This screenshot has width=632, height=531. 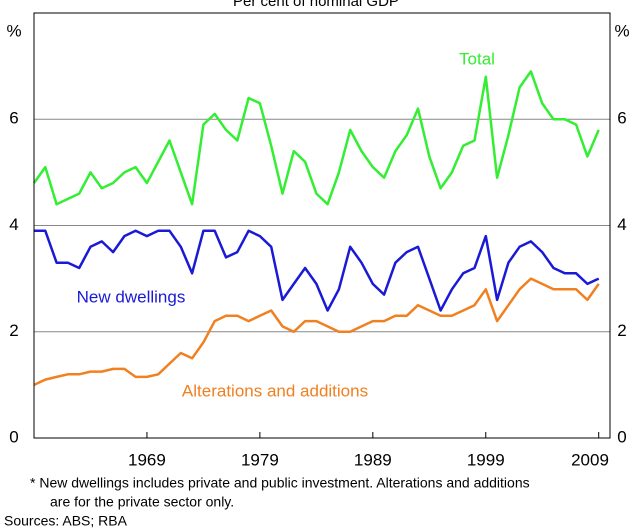 I want to click on y-tick-label: 4, so click(x=13, y=224).